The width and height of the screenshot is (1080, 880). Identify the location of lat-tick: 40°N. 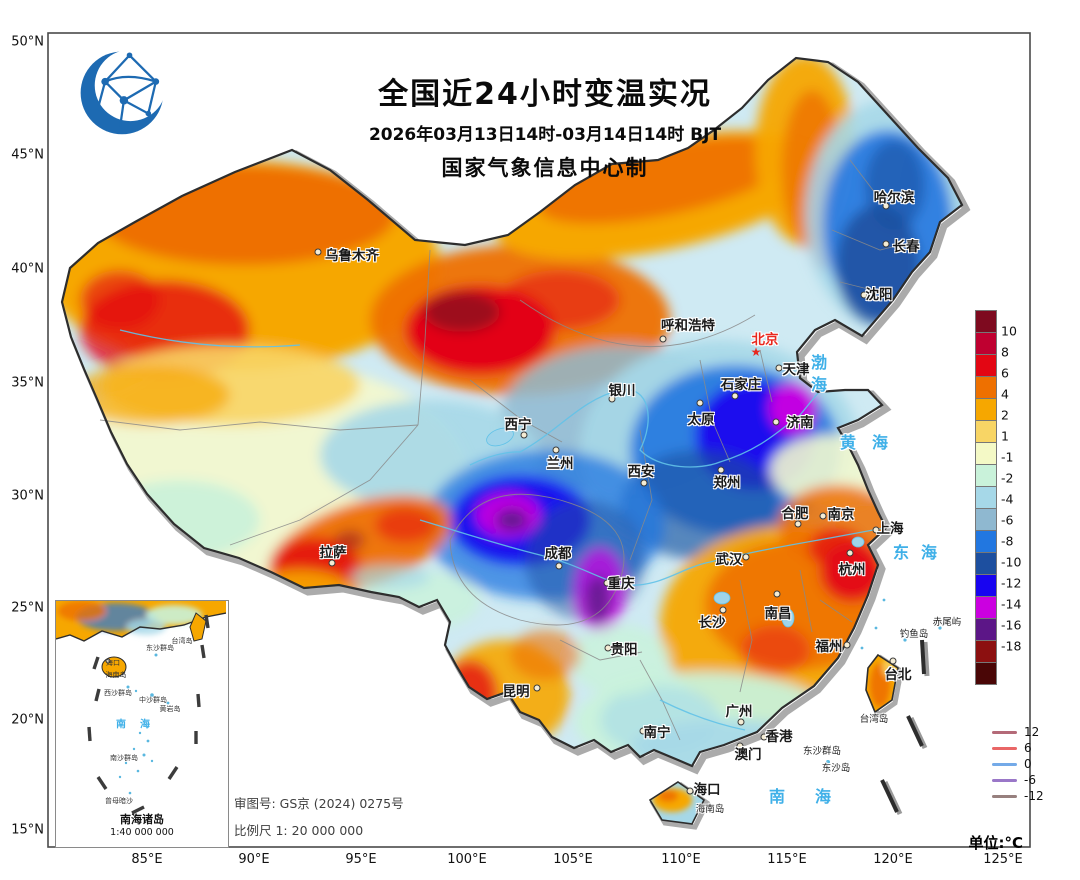
(27, 269).